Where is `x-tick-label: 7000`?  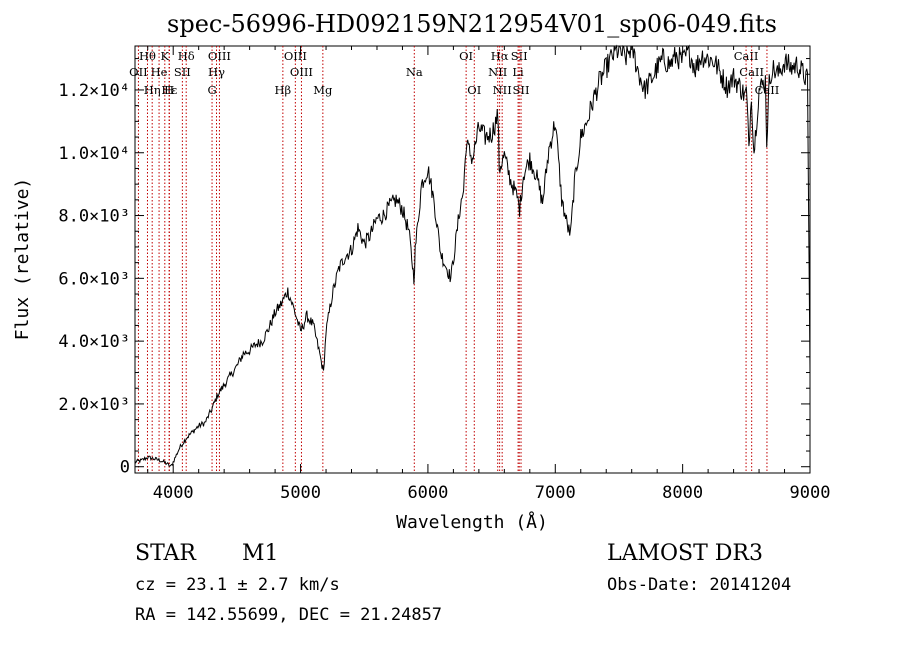 x-tick-label: 7000 is located at coordinates (555, 493).